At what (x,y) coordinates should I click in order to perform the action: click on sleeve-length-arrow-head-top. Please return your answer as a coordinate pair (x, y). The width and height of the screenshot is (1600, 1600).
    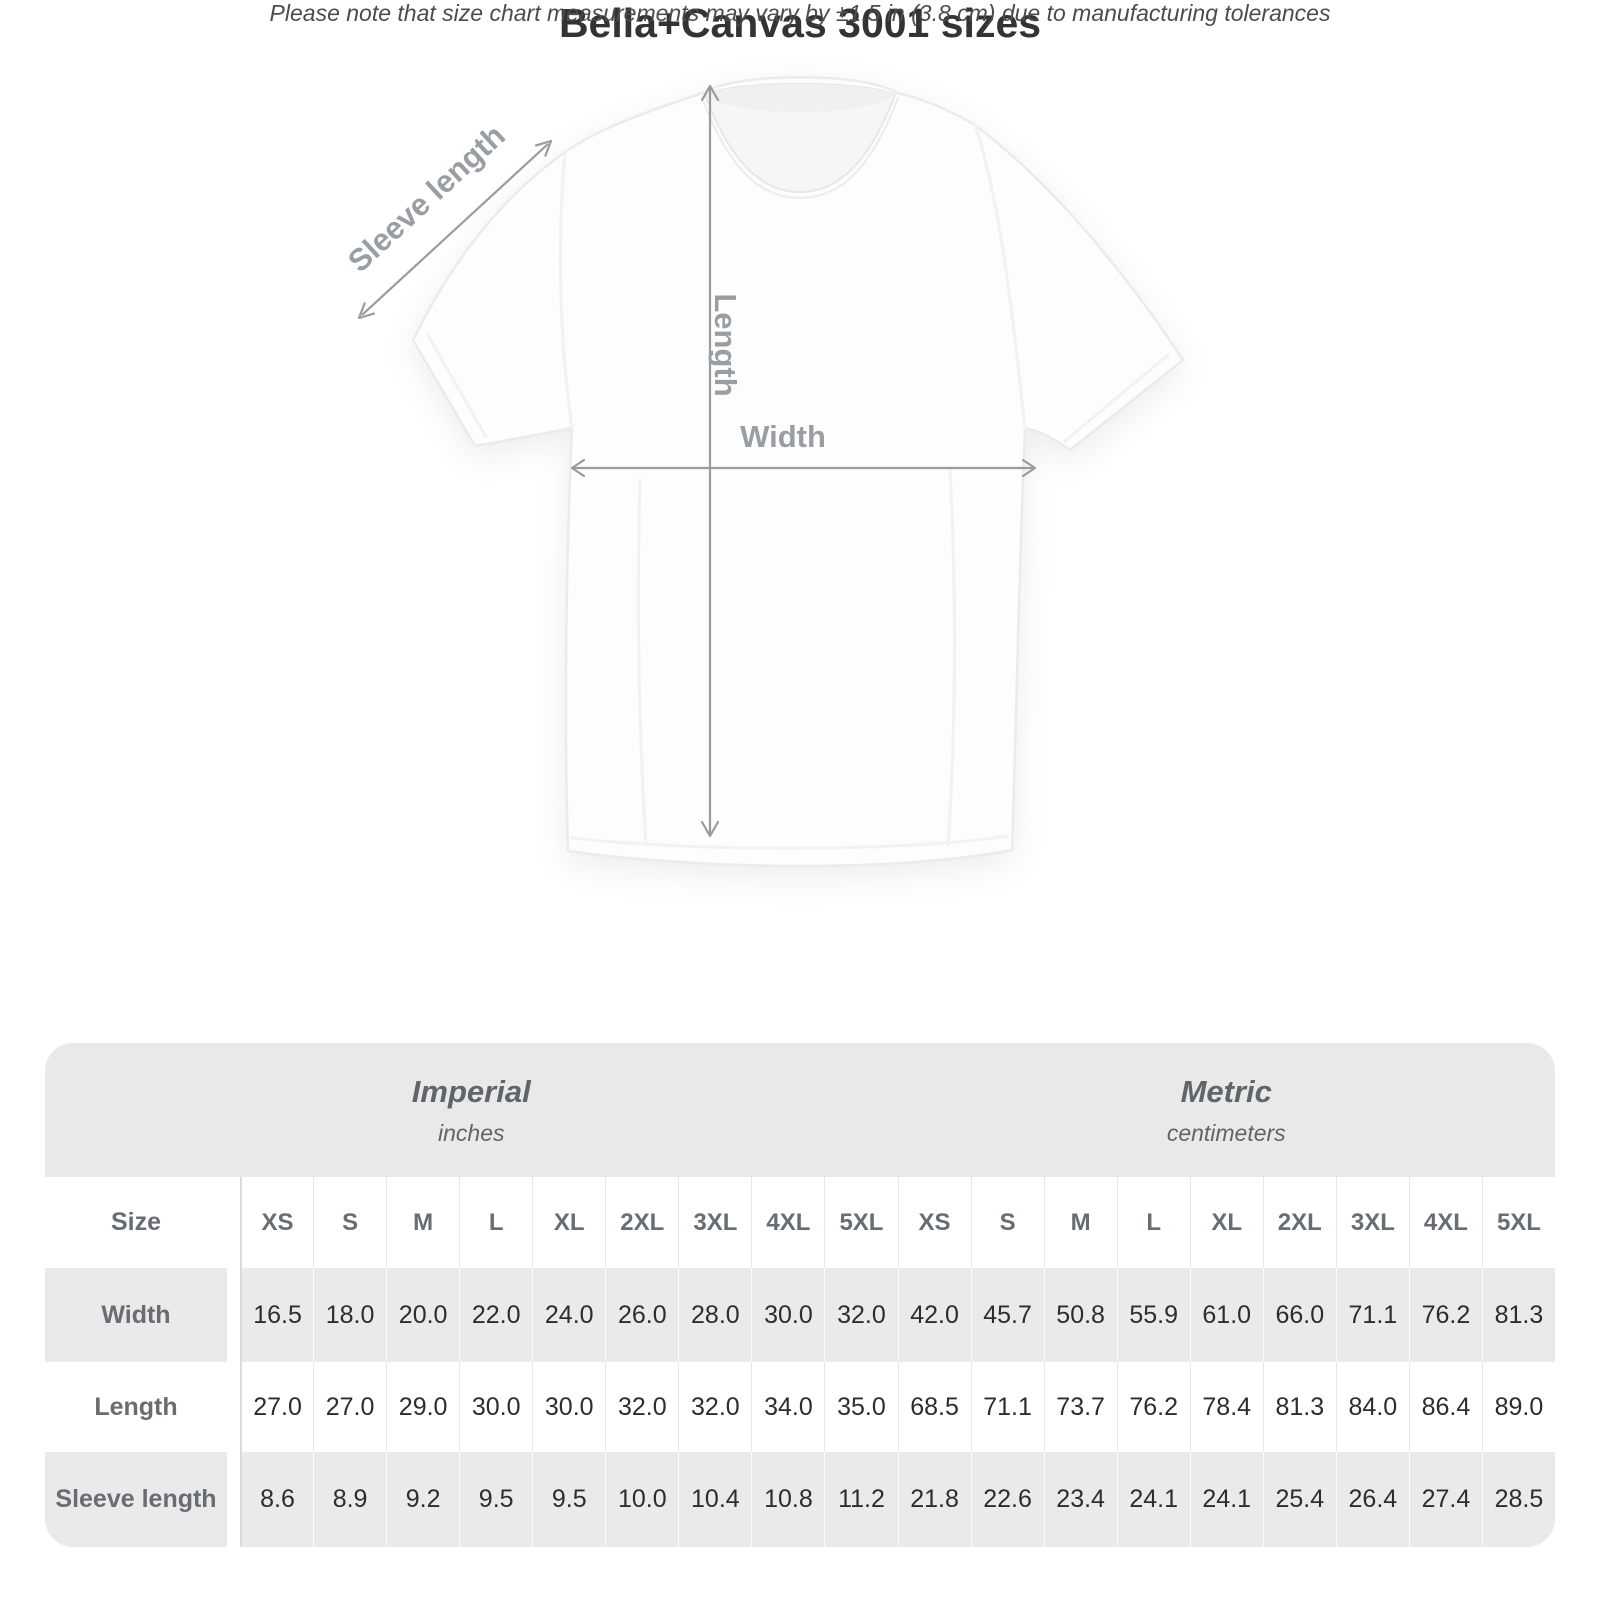
    Looking at the image, I should click on (543, 148).